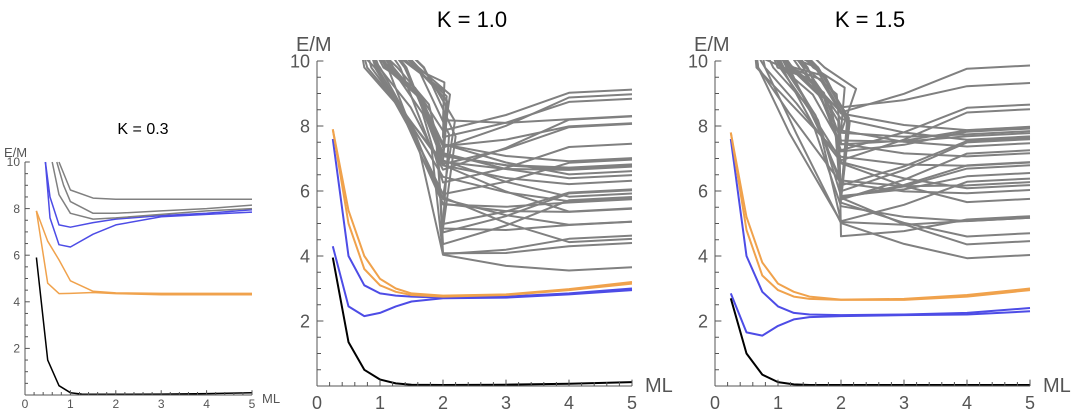 The height and width of the screenshot is (414, 1075). I want to click on panel-title: K = 1.0, so click(472, 19).